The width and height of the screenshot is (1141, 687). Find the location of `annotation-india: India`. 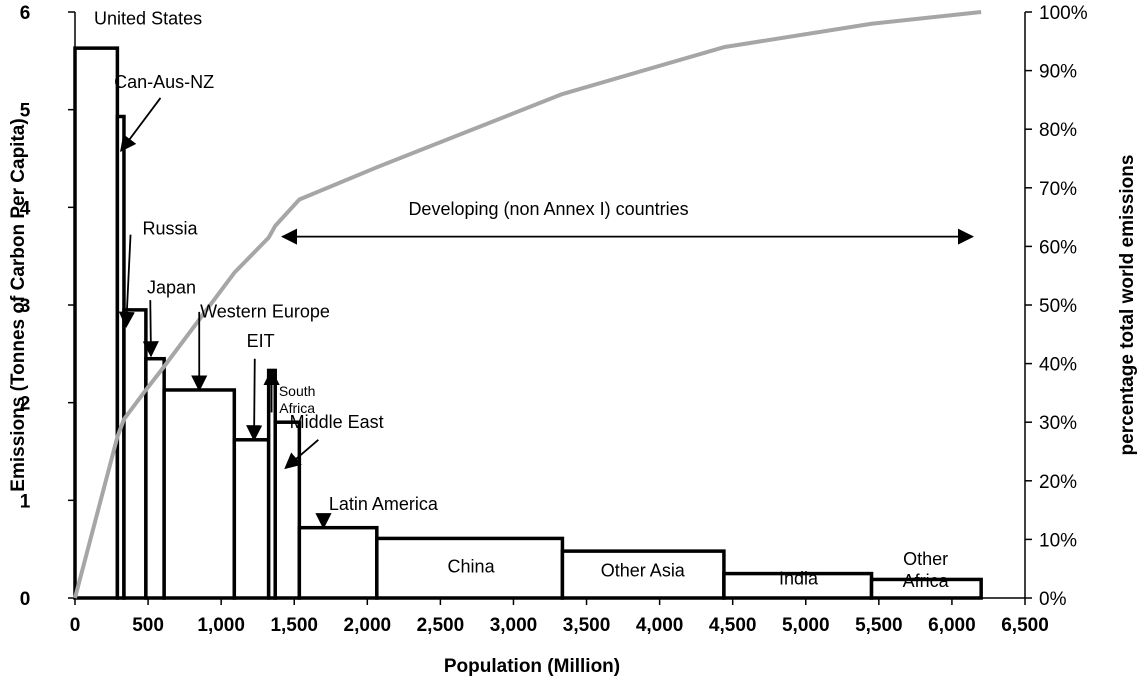

annotation-india: India is located at coordinates (799, 578).